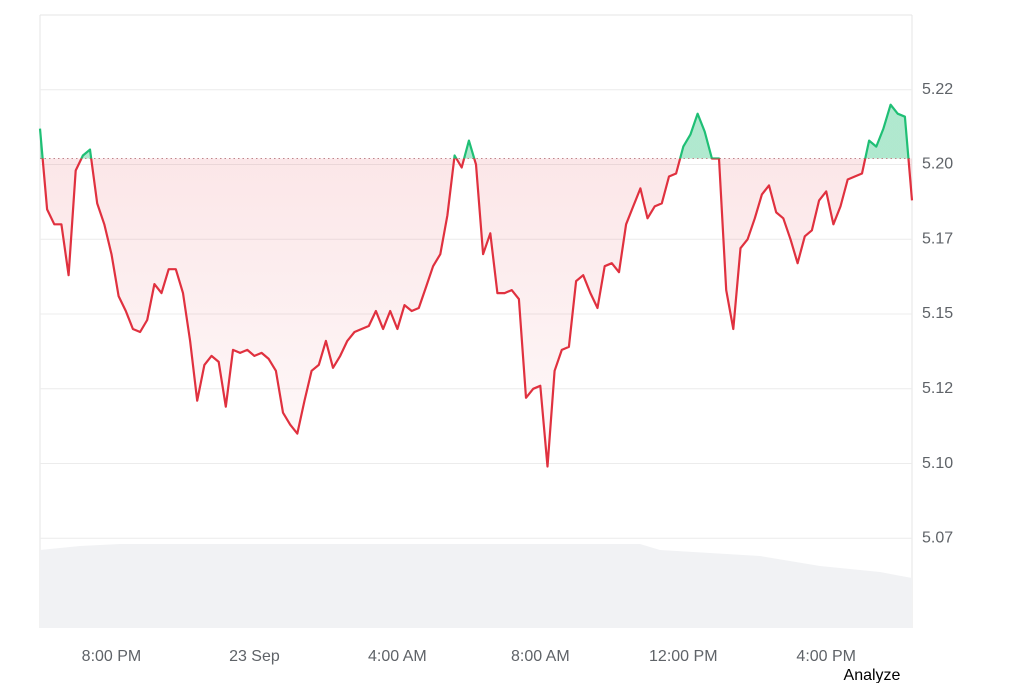  Describe the element at coordinates (476, 586) in the screenshot. I see `volume-band` at that location.